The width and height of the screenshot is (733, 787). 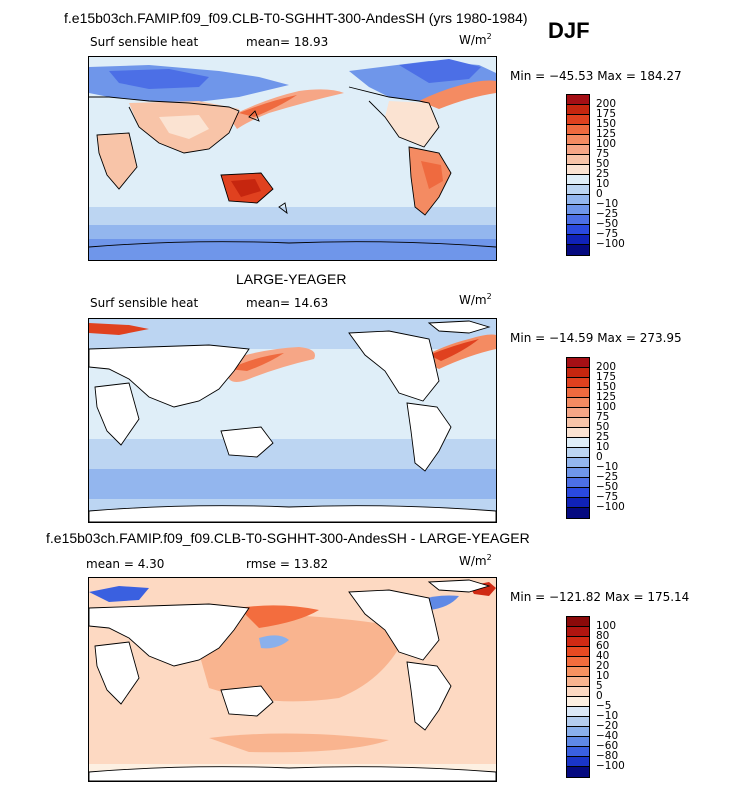 I want to click on antarctic-band, so click(x=292, y=249).